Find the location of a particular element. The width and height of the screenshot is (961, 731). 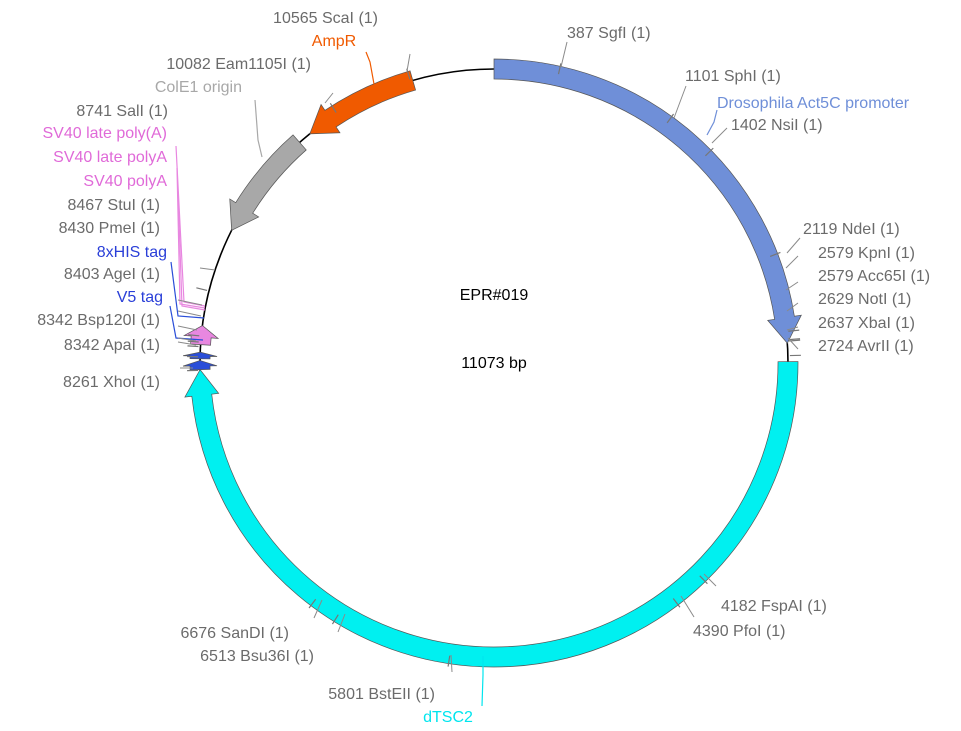

feature-arc-cole1-origin is located at coordinates (268, 182).